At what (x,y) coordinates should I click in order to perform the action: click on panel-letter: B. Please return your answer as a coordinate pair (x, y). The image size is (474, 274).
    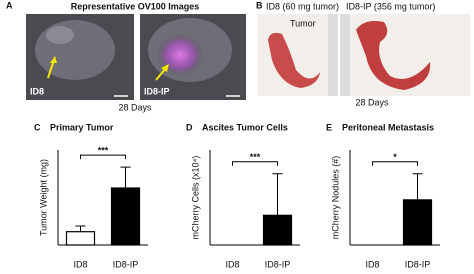
    Looking at the image, I should click on (259, 5).